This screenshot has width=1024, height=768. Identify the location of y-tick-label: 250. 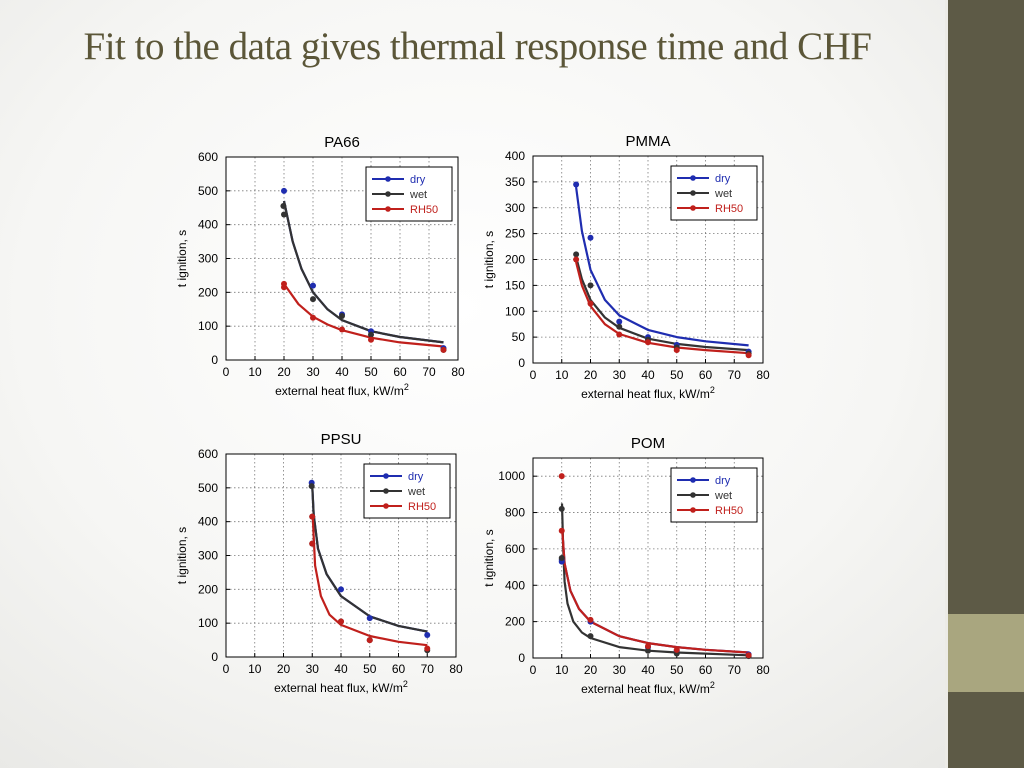
(515, 234).